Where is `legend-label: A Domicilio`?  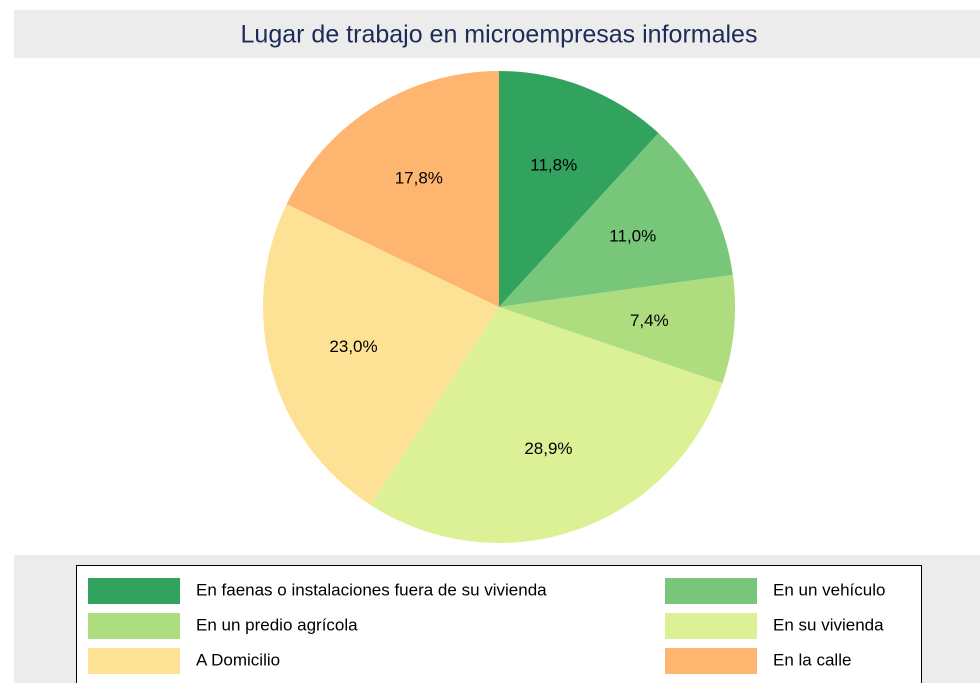 legend-label: A Domicilio is located at coordinates (238, 659).